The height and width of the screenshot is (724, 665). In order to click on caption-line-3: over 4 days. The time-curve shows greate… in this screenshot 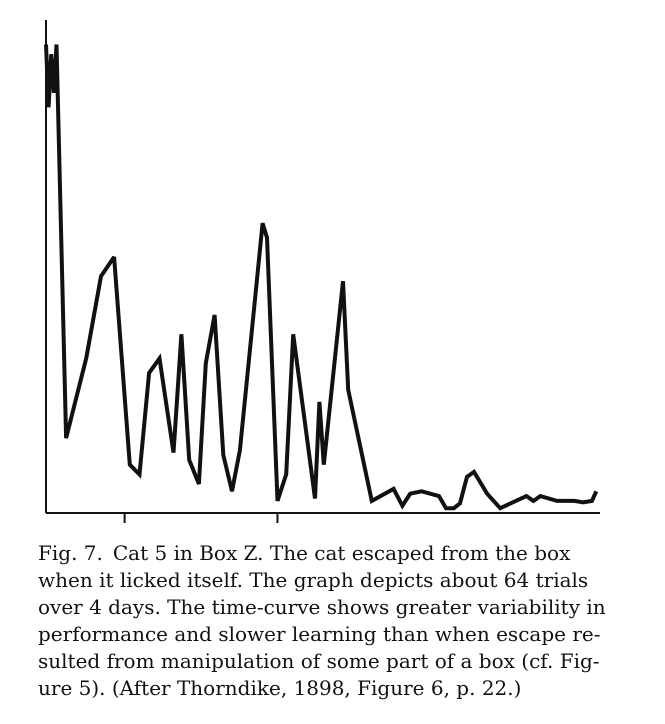, I will do `click(322, 607)`.